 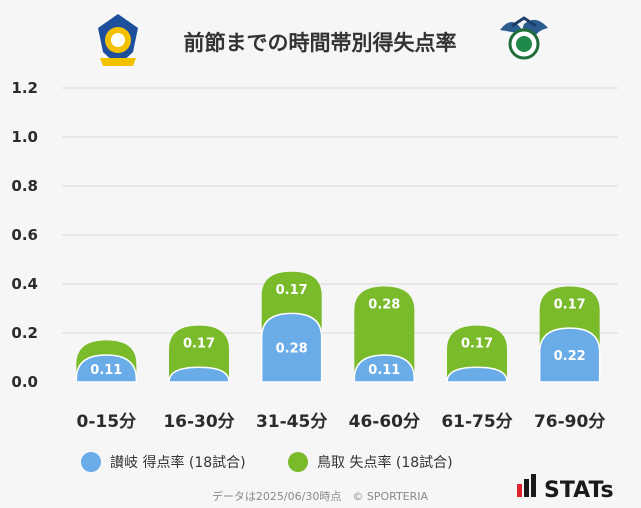 I want to click on y-tick-label: 1.2, so click(x=24, y=88).